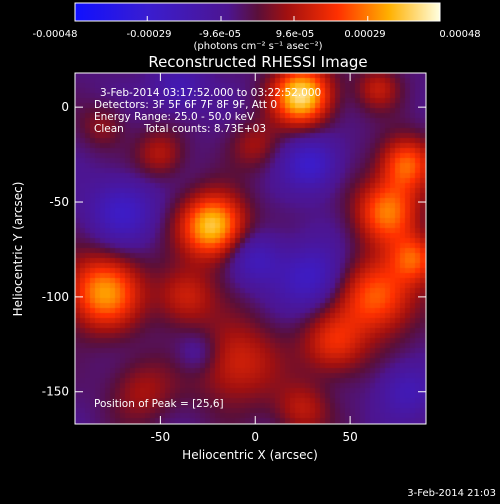 This screenshot has height=504, width=500. What do you see at coordinates (55, 34) in the screenshot?
I see `colorbar-label-0: -0.00048` at bounding box center [55, 34].